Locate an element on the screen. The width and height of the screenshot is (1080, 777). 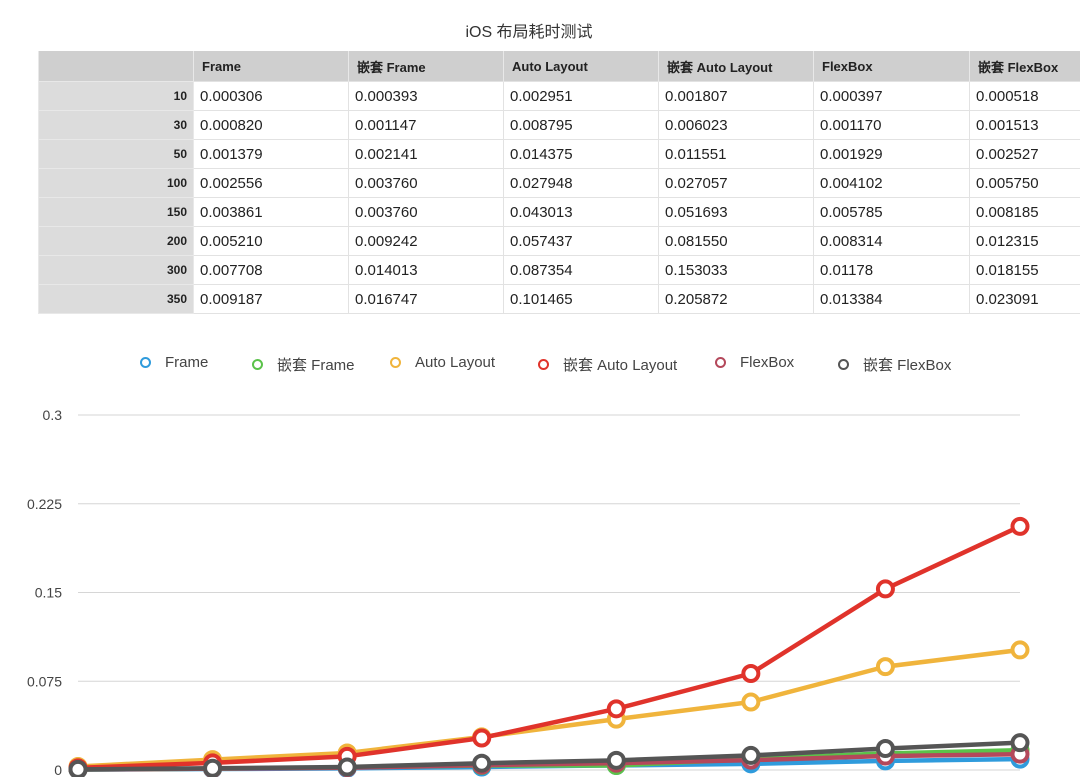
table-cell: 0.001147 is located at coordinates (426, 125).